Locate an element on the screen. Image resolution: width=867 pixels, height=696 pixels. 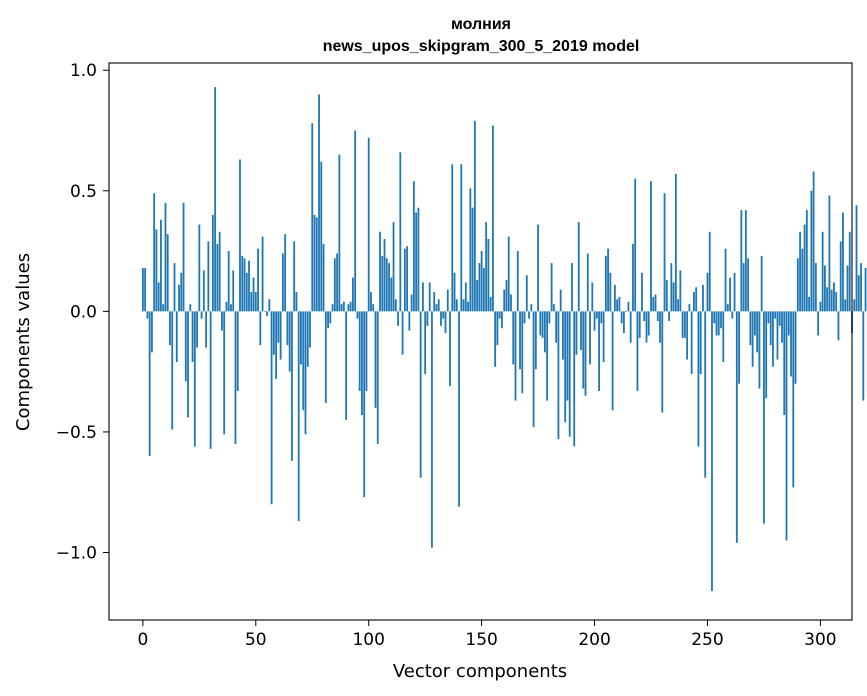
y-tick-label: −0.5 is located at coordinates (76, 433).